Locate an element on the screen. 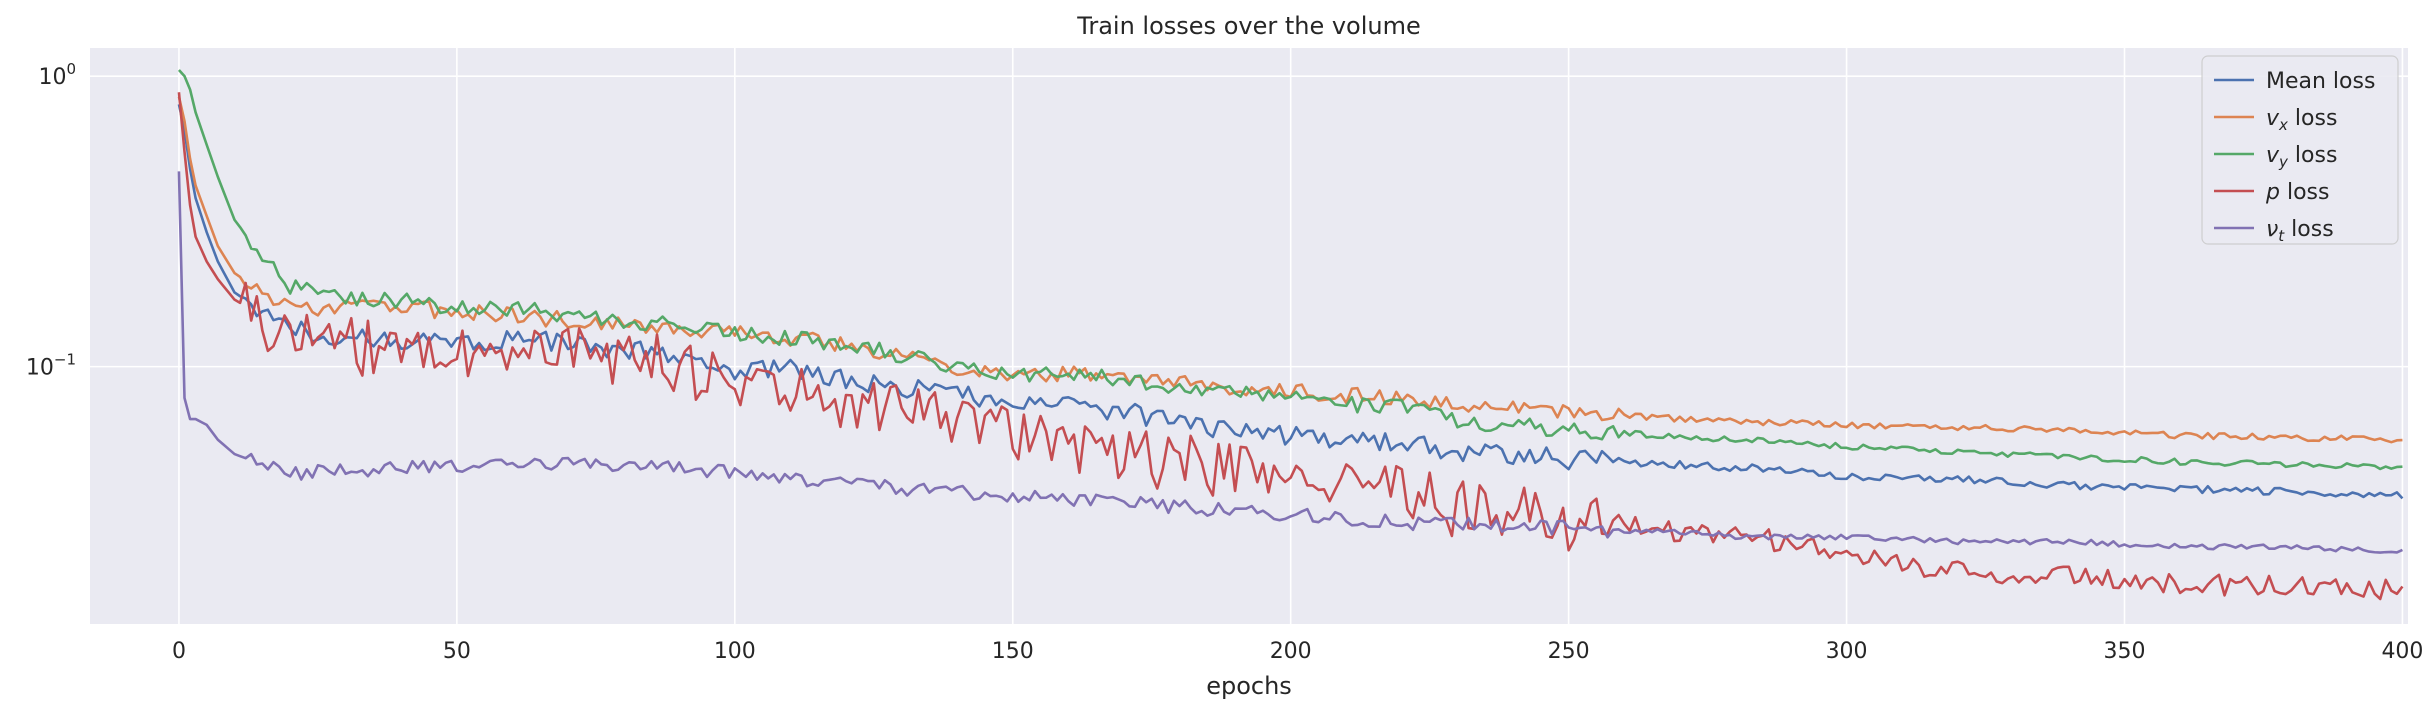 This screenshot has height=714, width=2428. legend-box is located at coordinates (2300, 150).